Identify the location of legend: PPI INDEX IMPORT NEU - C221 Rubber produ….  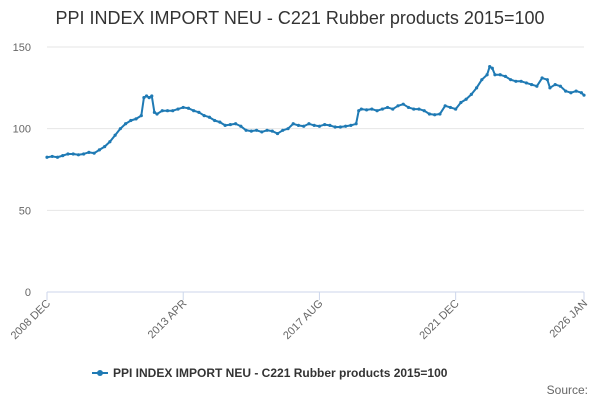
(270, 373).